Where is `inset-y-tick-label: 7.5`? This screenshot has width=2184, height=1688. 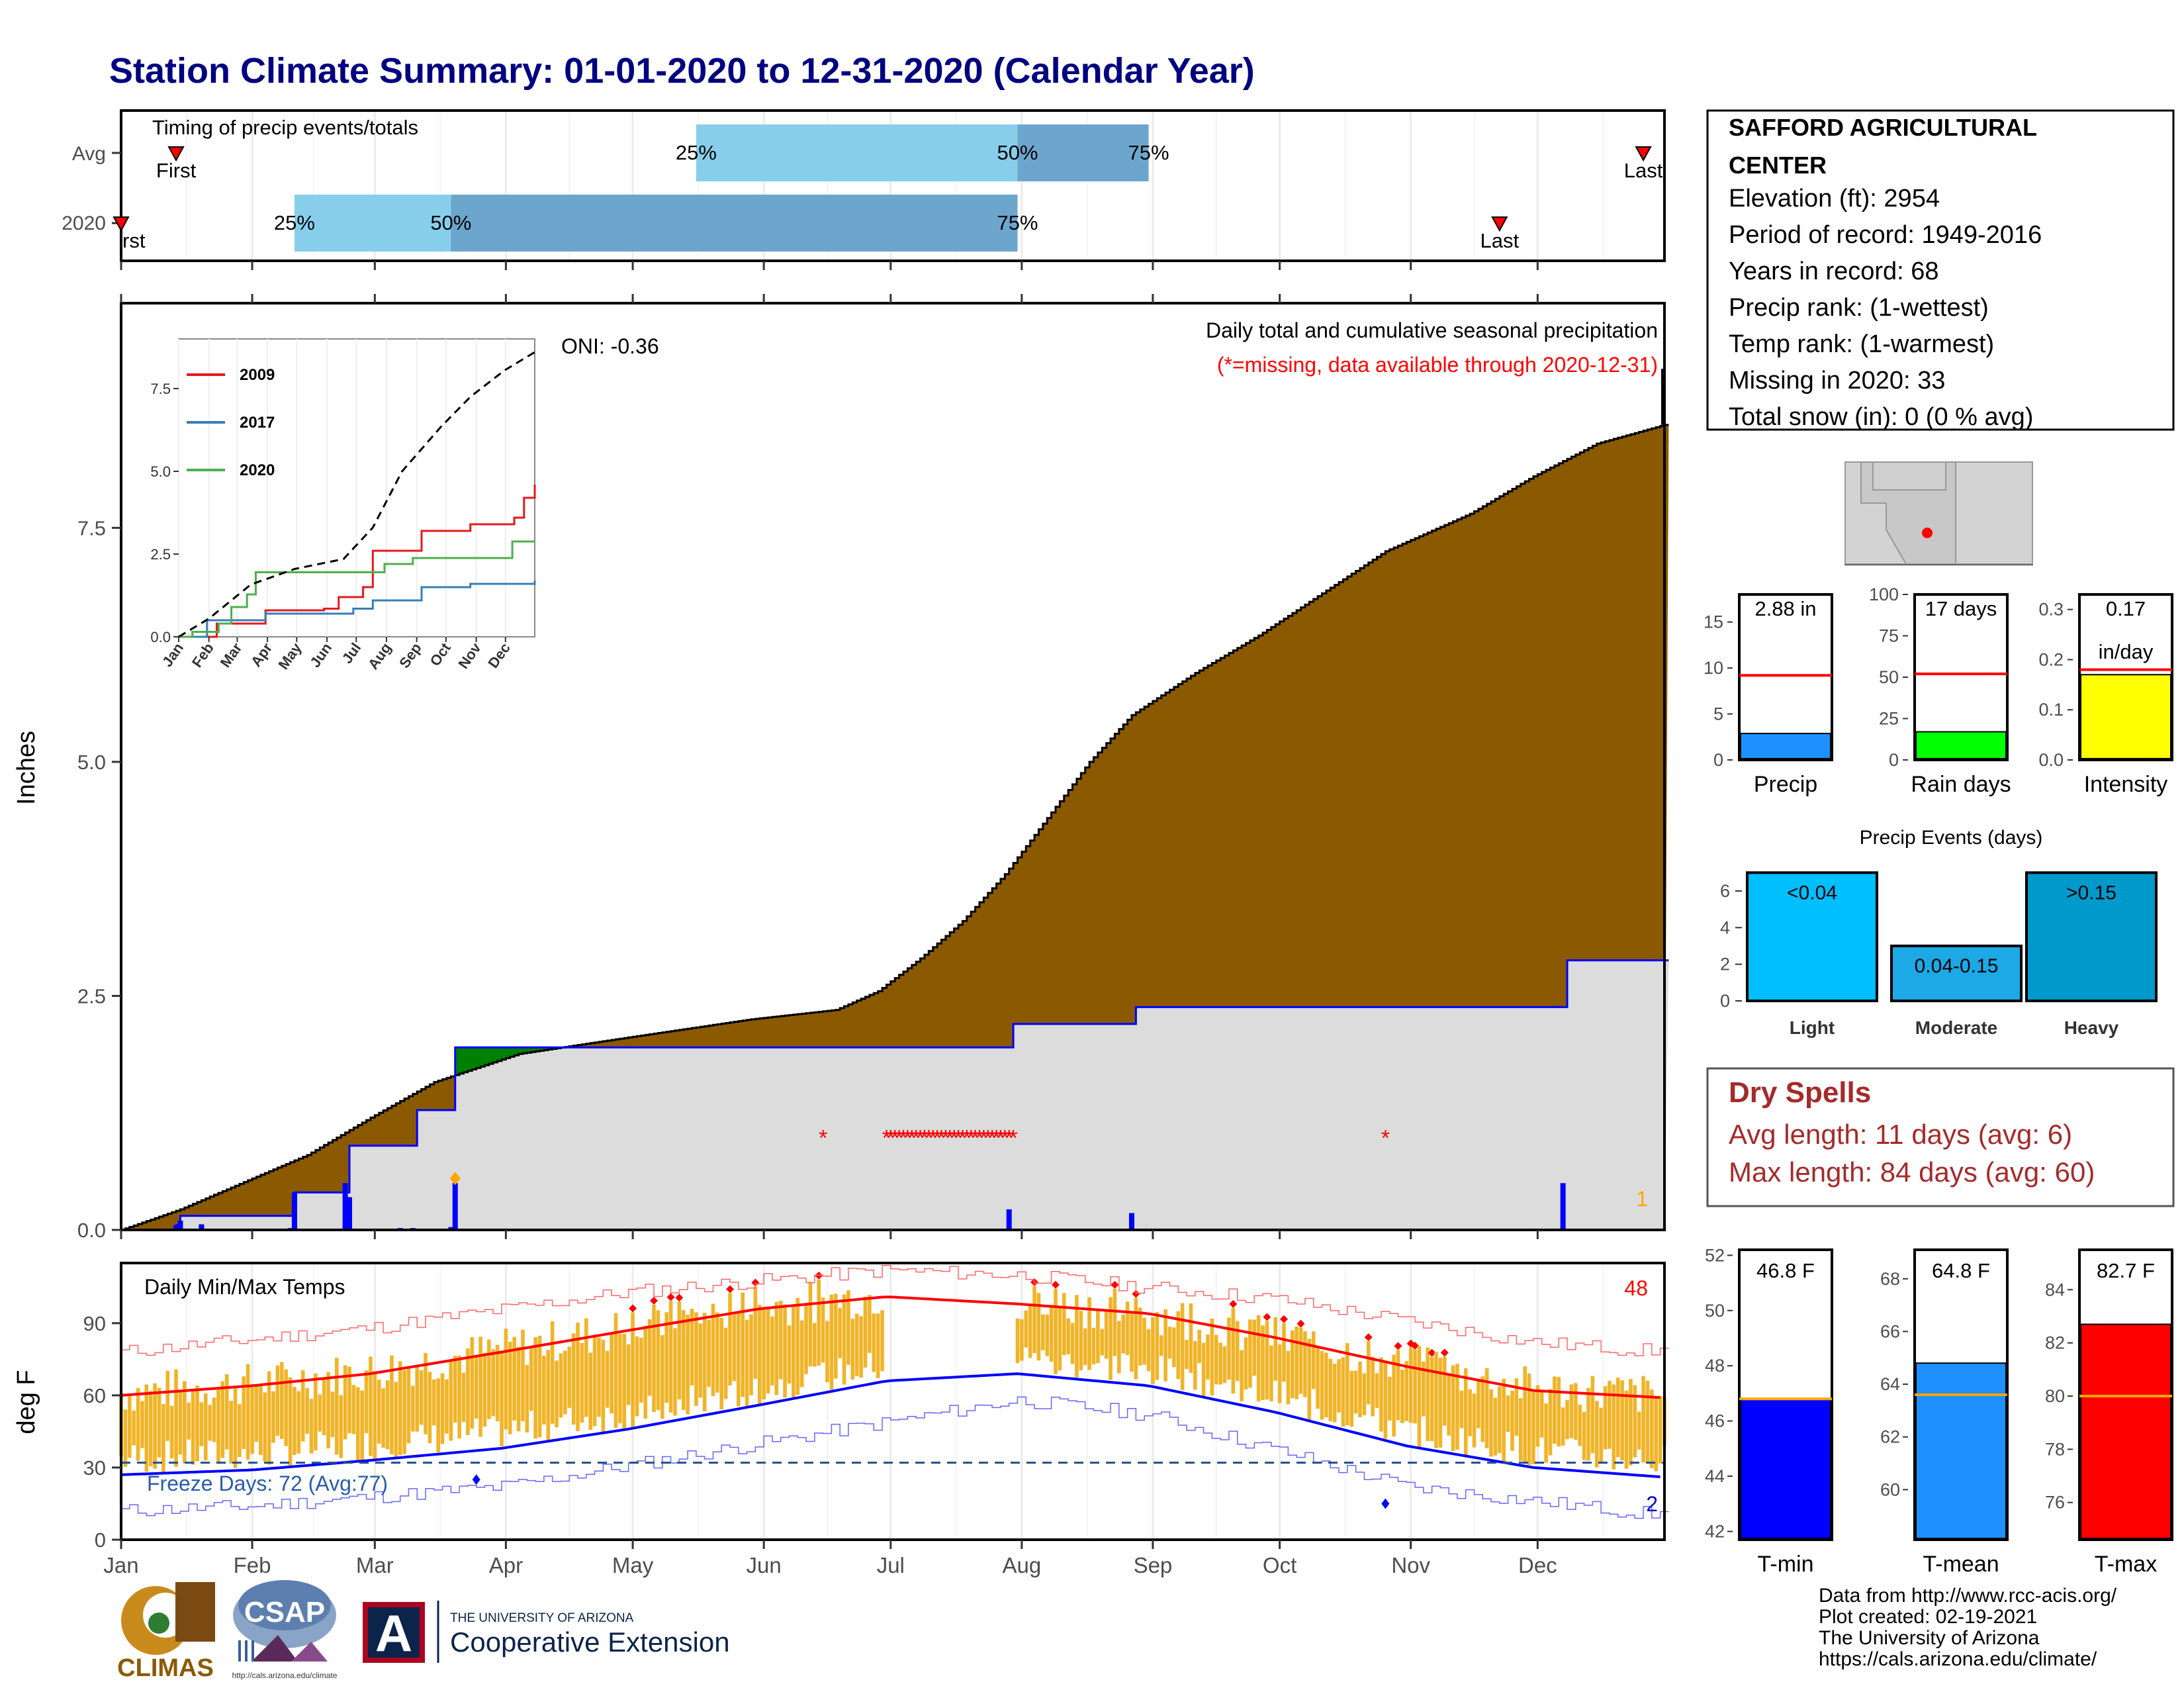
inset-y-tick-label: 7.5 is located at coordinates (160, 389).